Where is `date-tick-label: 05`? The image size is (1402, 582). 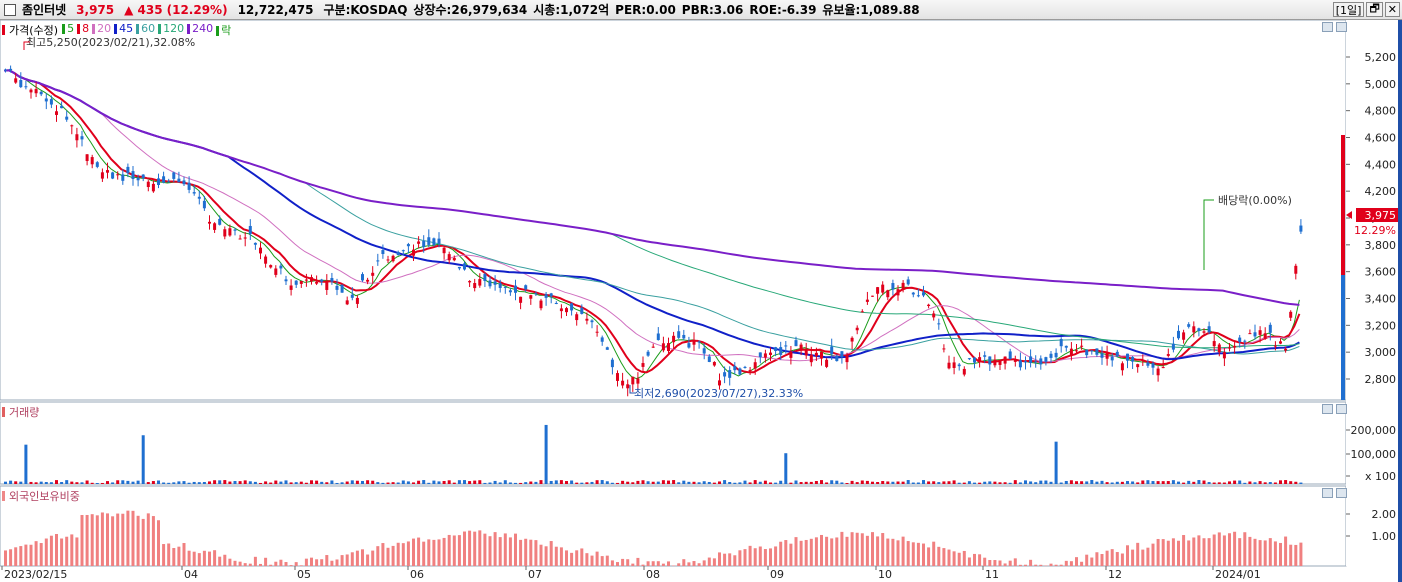
date-tick-label: 05 is located at coordinates (304, 574).